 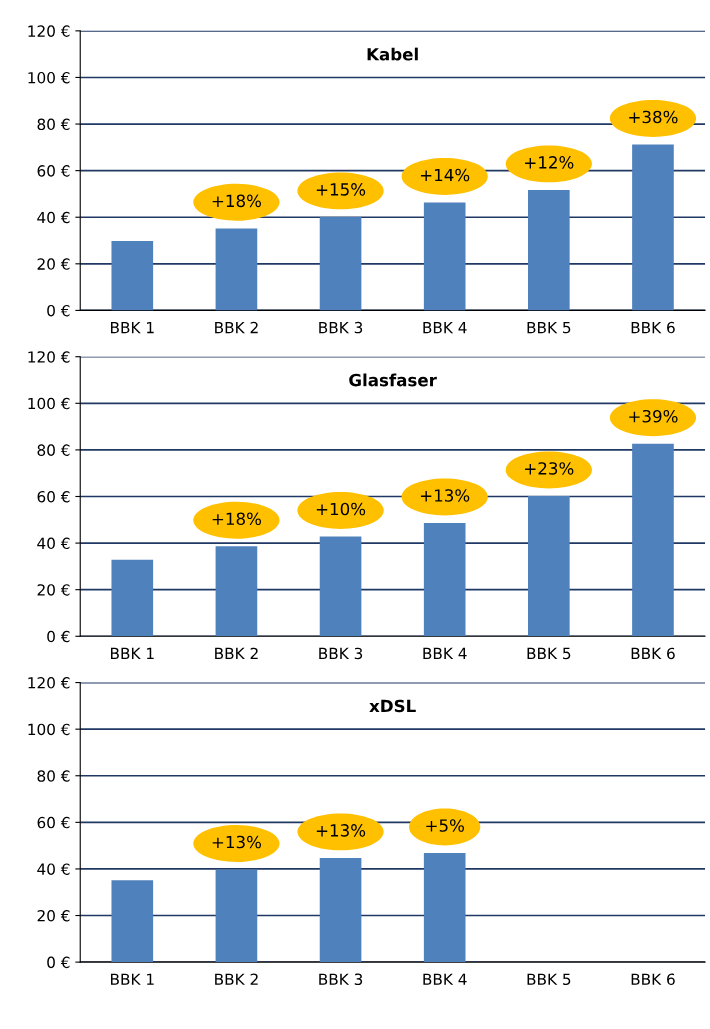 I want to click on annotation: +10%, so click(x=341, y=509).